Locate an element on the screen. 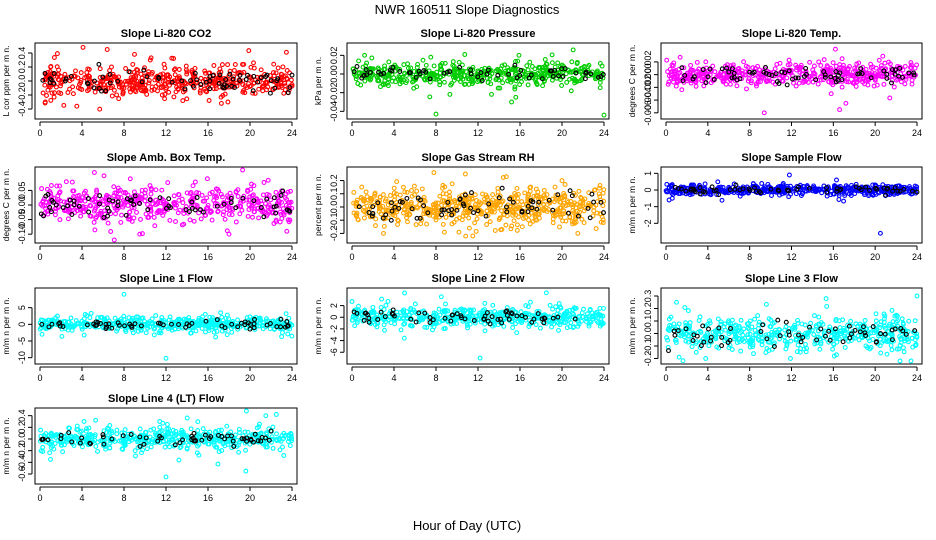 The image size is (936, 540). panel-title: Slope Sample Flow is located at coordinates (791, 158).